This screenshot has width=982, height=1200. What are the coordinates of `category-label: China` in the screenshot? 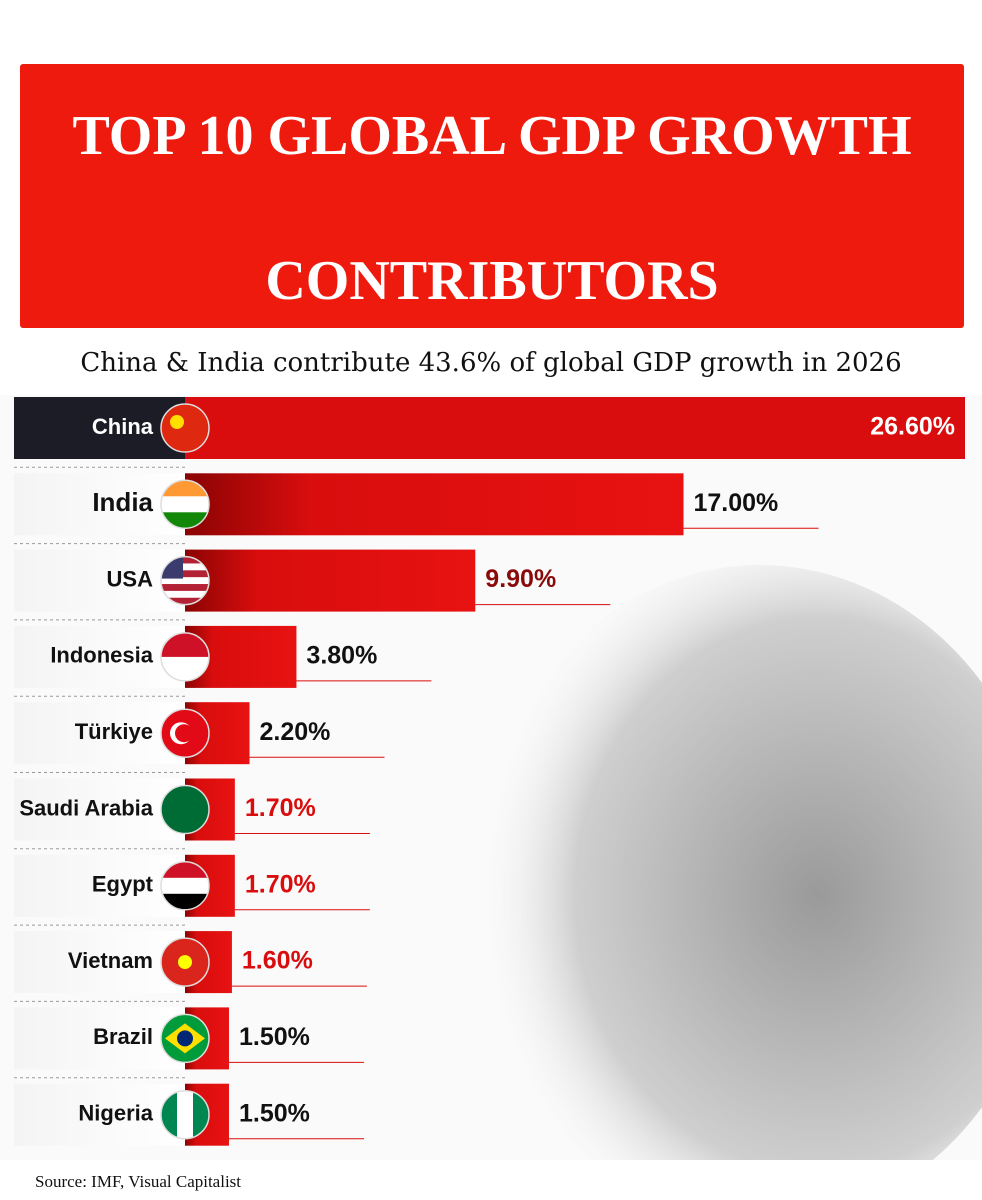 It's located at (123, 426).